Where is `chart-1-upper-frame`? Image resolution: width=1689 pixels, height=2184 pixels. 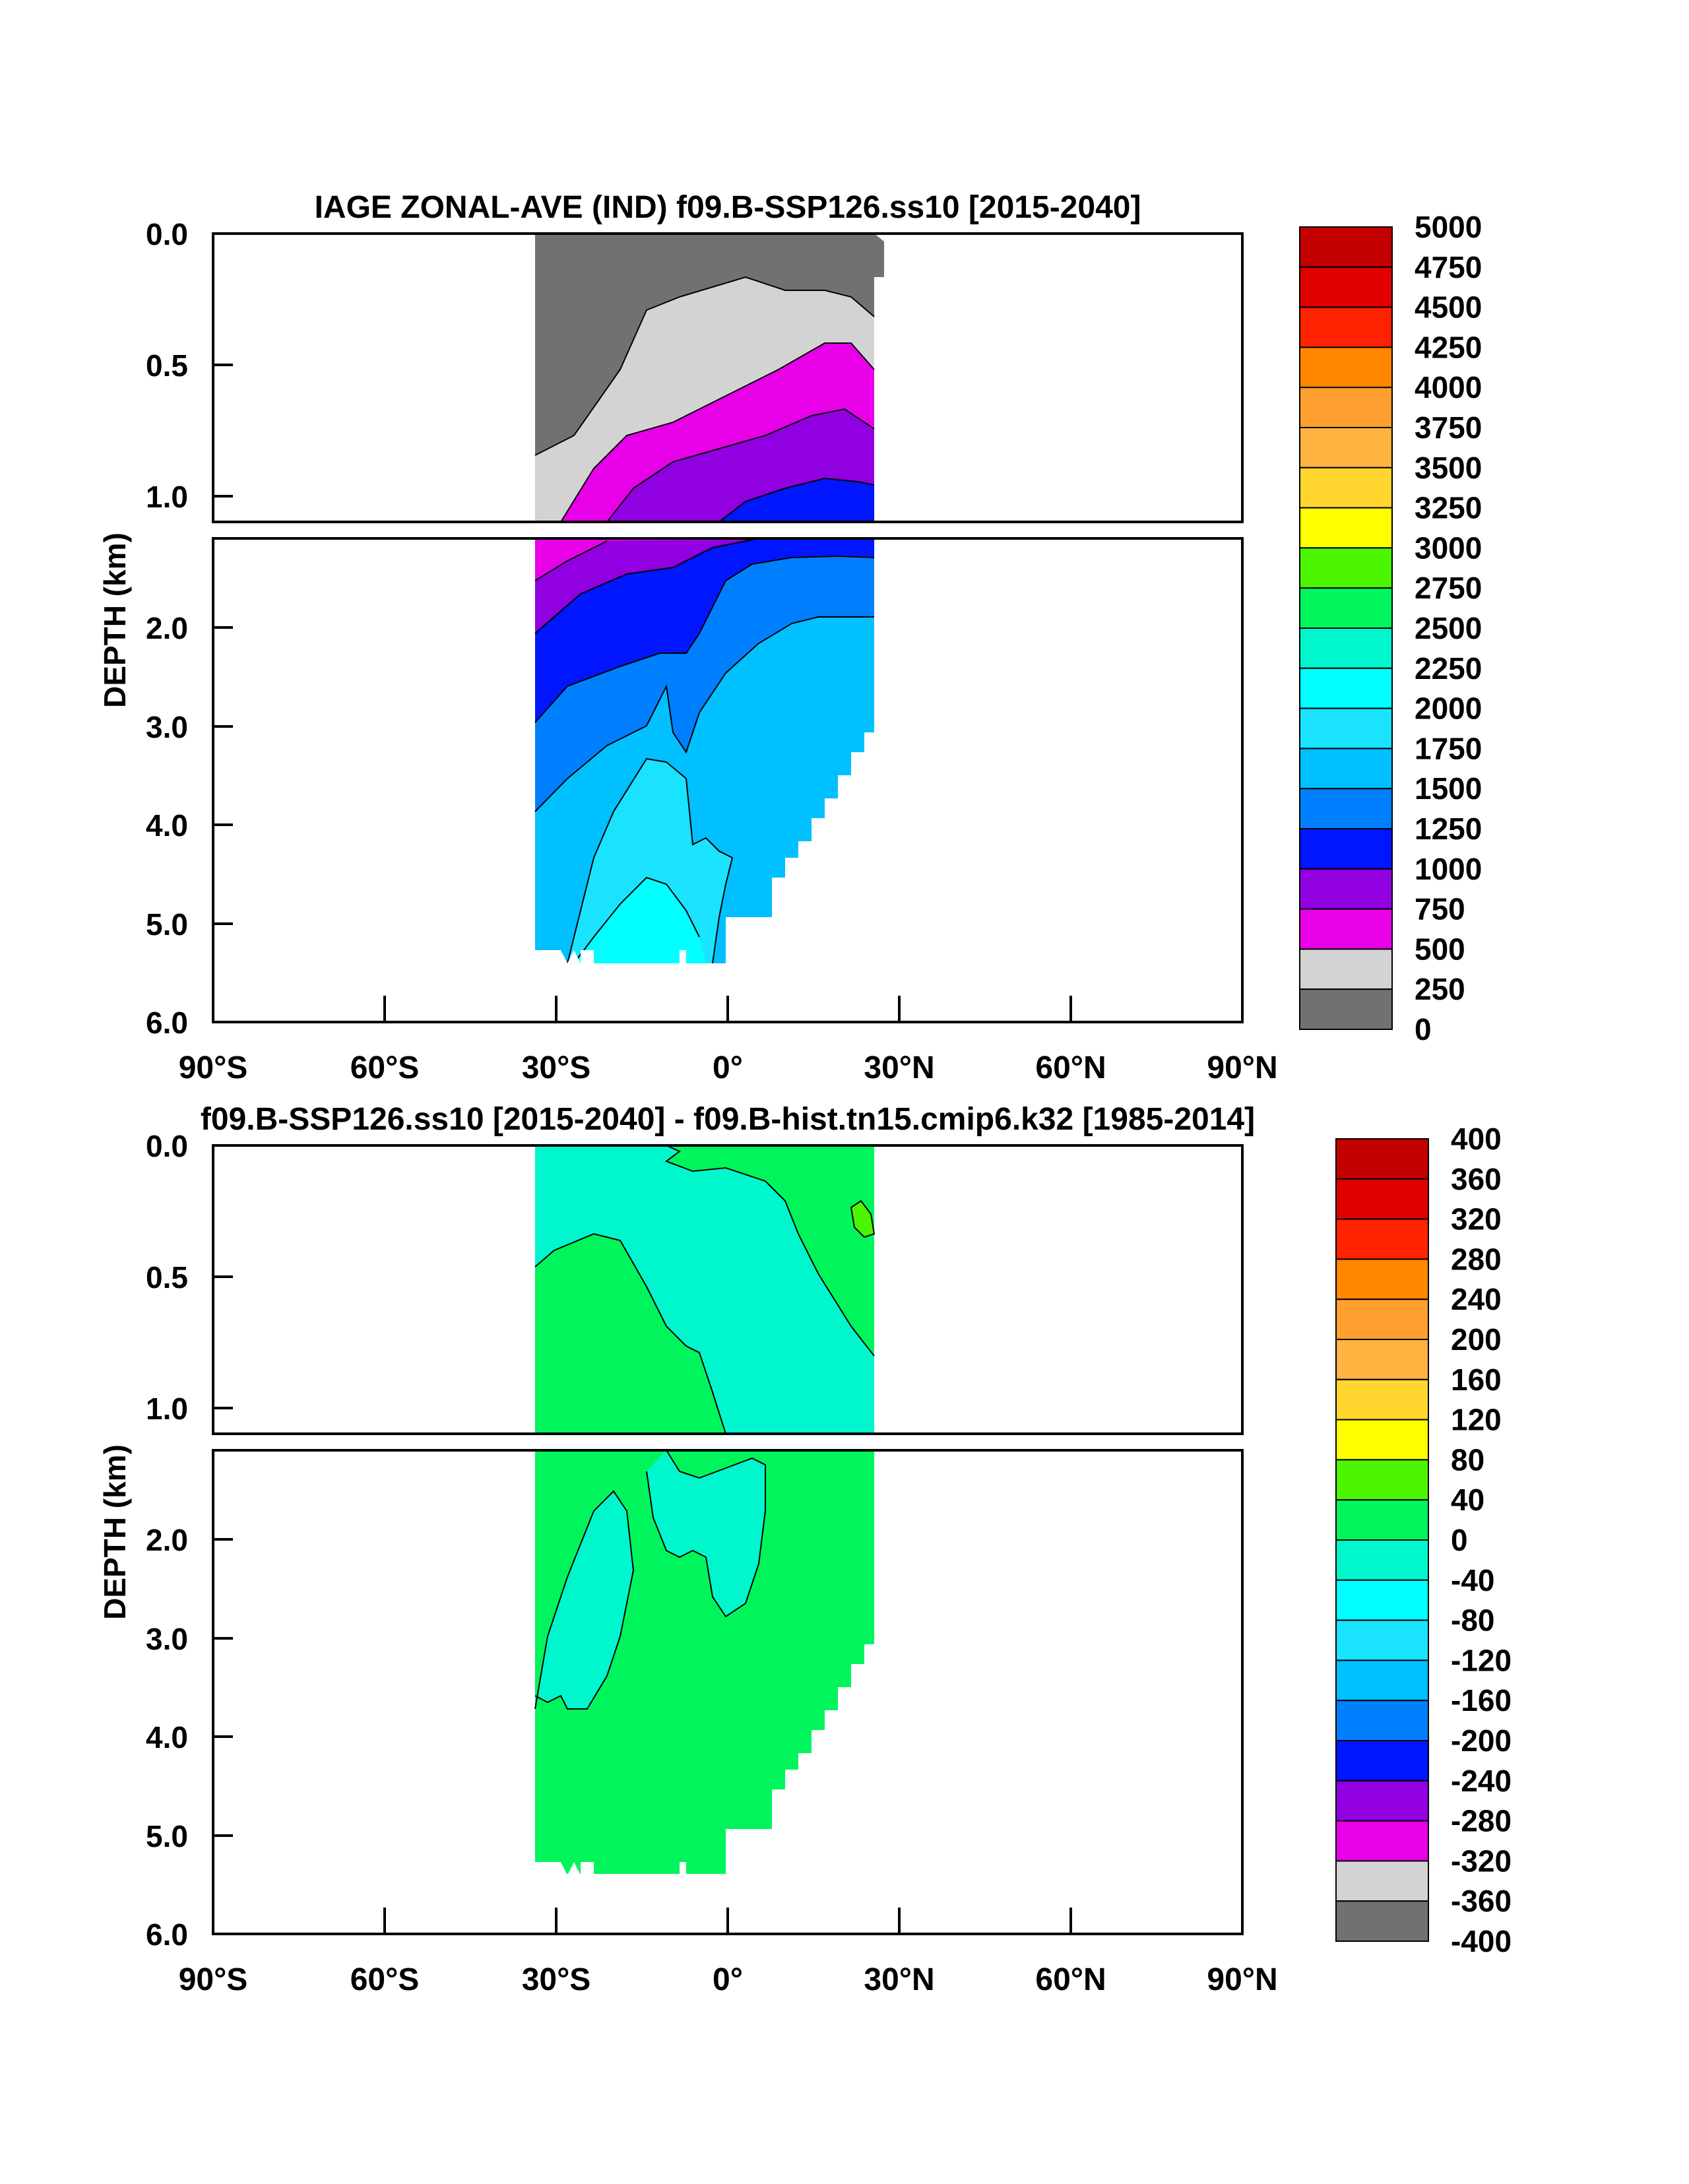
chart-1-upper-frame is located at coordinates (728, 377).